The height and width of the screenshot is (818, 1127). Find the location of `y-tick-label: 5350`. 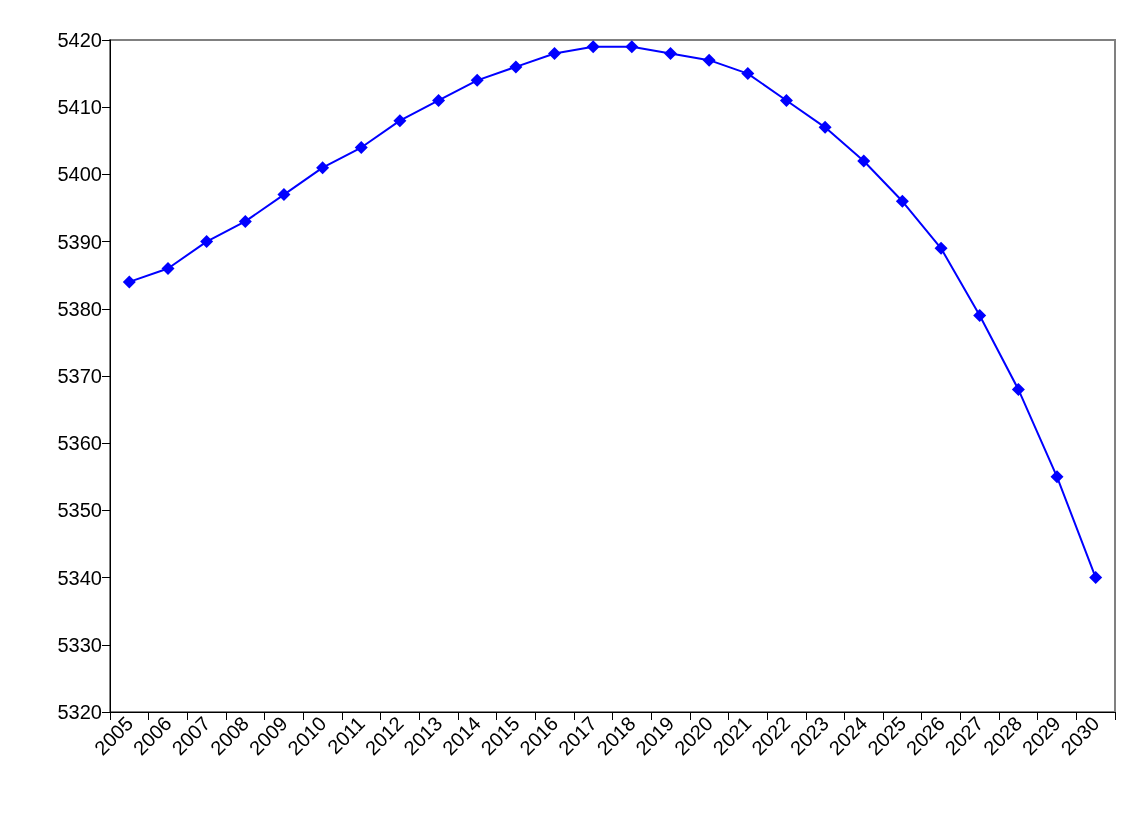

y-tick-label: 5350 is located at coordinates (79, 510).